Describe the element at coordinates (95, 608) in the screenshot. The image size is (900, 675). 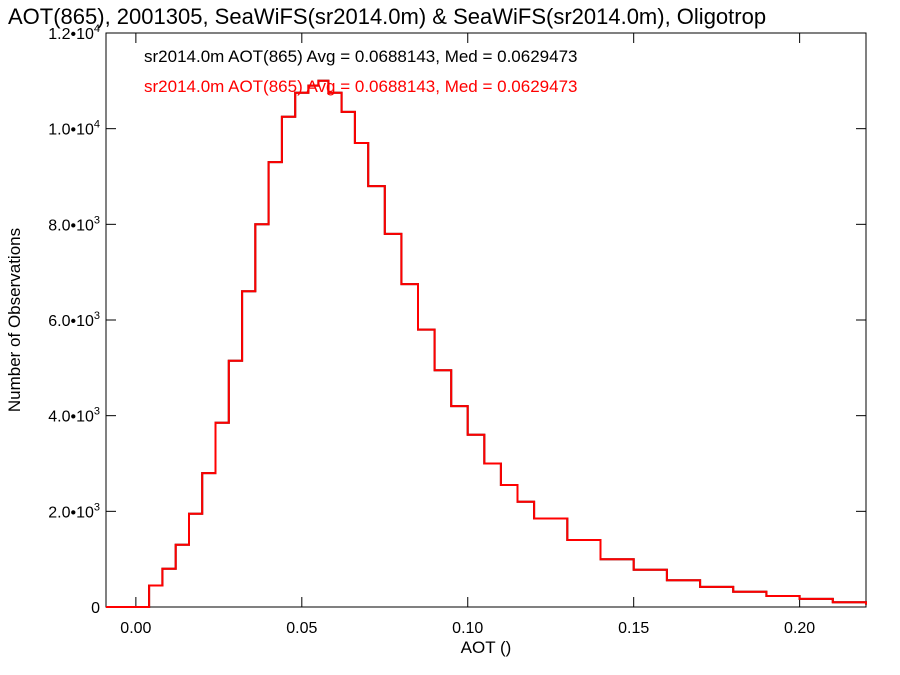
I see `y-tick-label: 0` at that location.